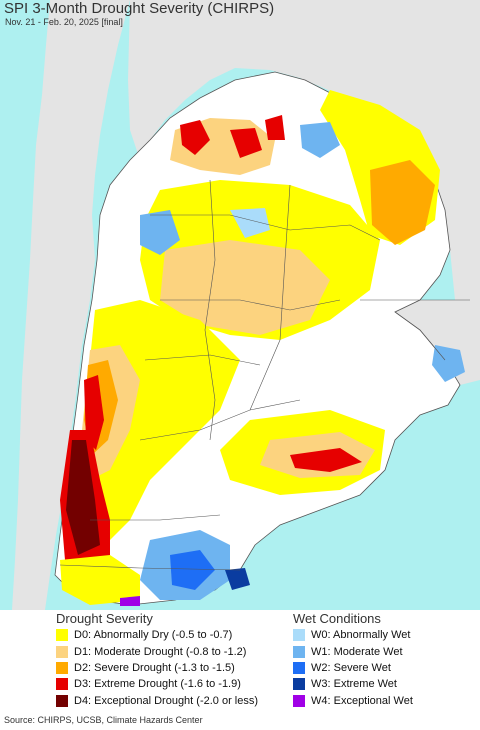  I want to click on legend-label-d3: D3: Extreme Drought (-1.6 to -1.9), so click(157, 684).